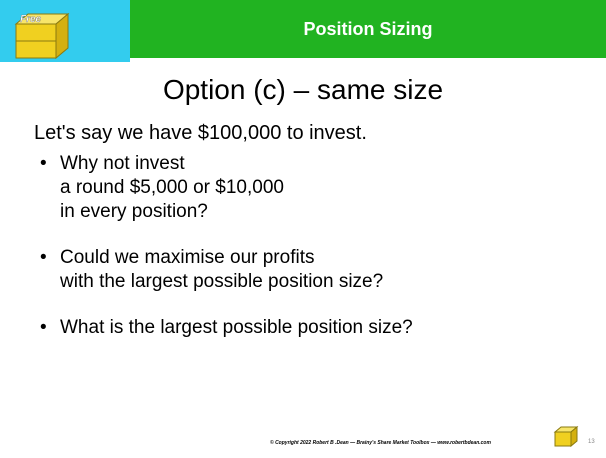 The image size is (606, 458). What do you see at coordinates (31, 19) in the screenshot?
I see `icon-label: Free` at bounding box center [31, 19].